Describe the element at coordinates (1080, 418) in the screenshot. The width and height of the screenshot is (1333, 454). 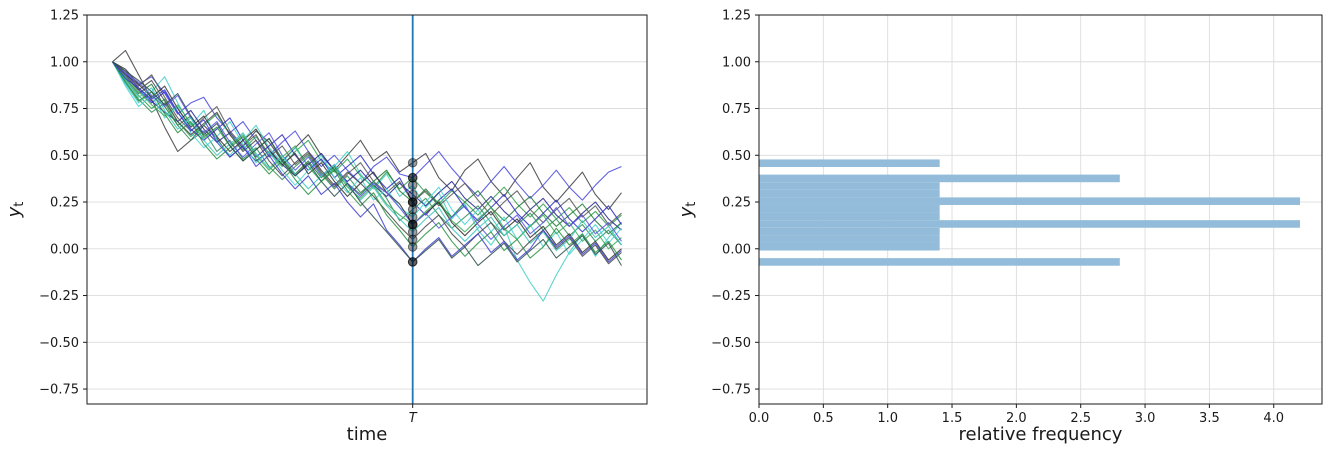
I see `x-tick-label: 2.5` at that location.